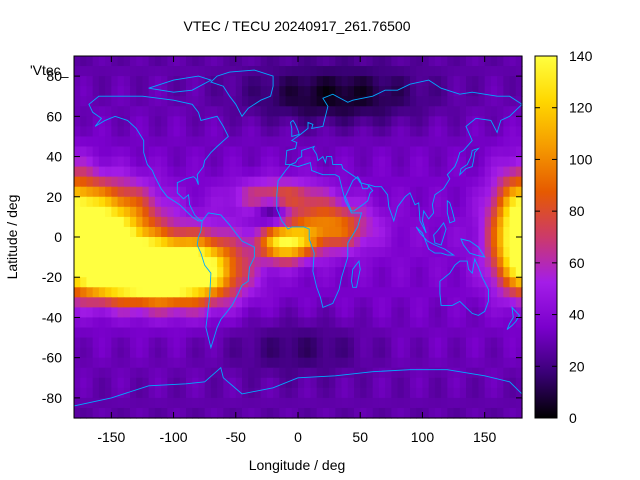  Describe the element at coordinates (242, 93) in the screenshot. I see `coastline-greenland` at that location.